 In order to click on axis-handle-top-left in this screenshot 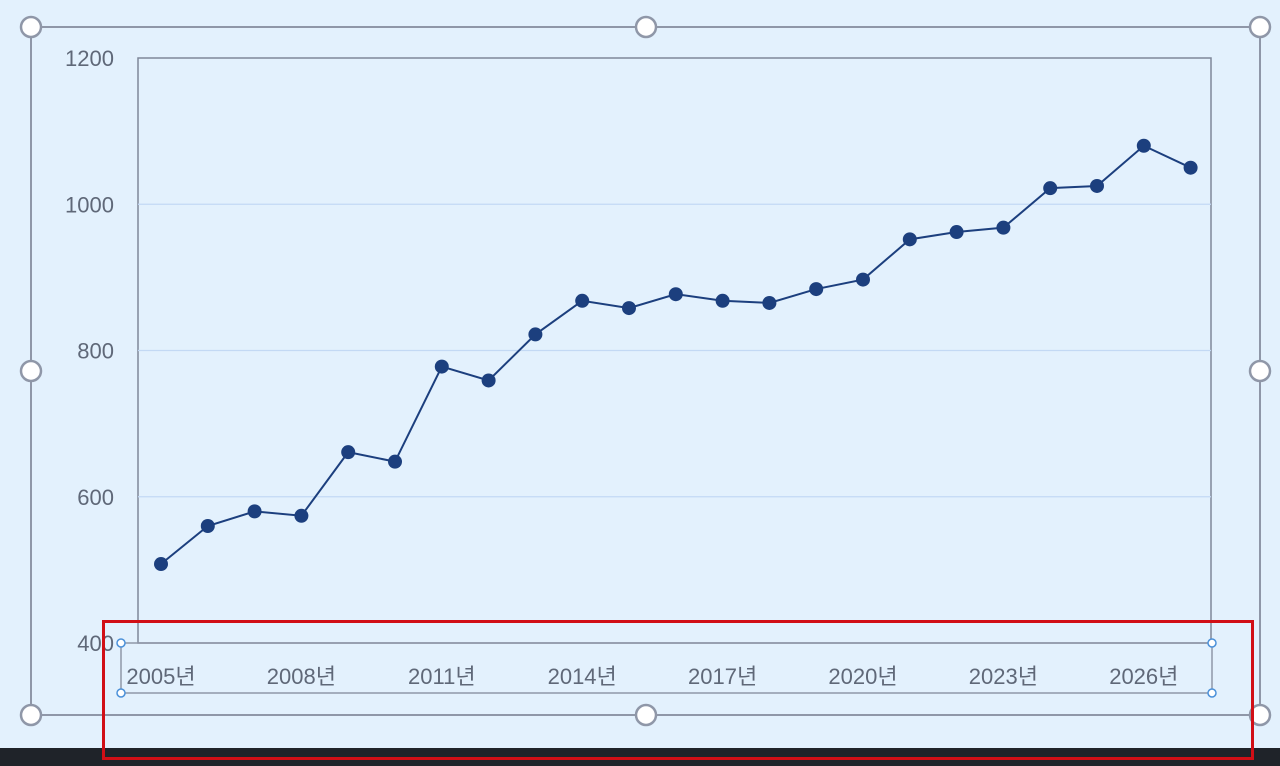, I will do `click(121, 643)`.